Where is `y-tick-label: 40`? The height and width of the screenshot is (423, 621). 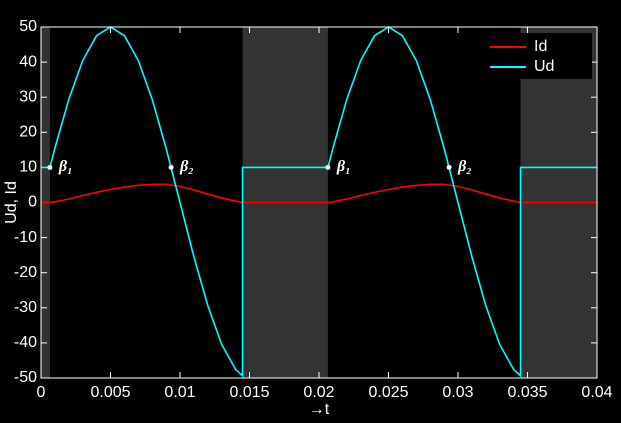
y-tick-label: 40 is located at coordinates (28, 61).